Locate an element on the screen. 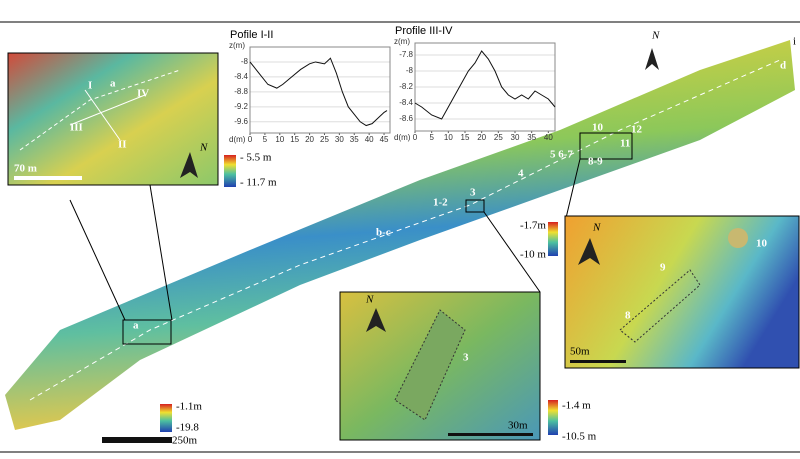 The image size is (800, 459). x-tick-label: 45 is located at coordinates (384, 139).